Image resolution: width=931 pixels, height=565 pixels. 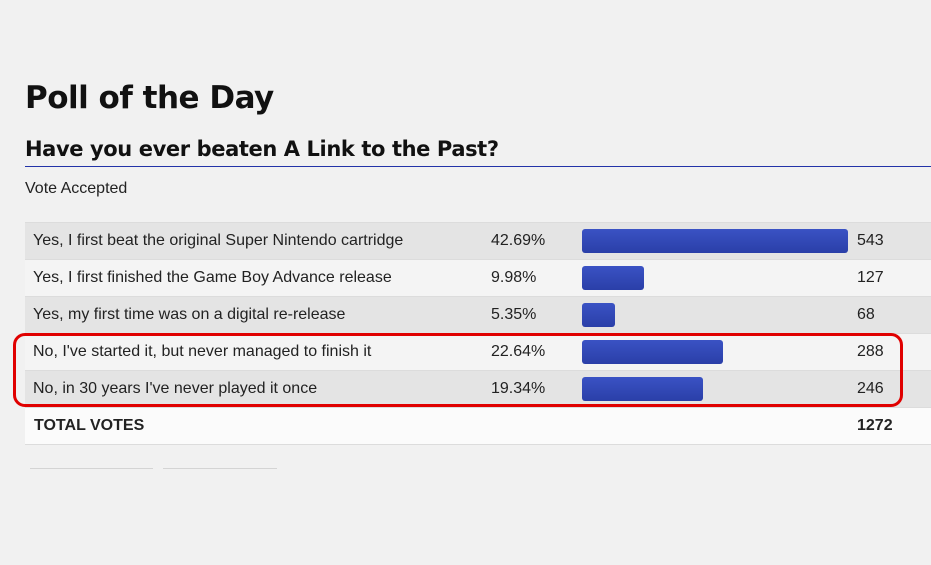 I want to click on vote-status: Vote Accepted, so click(x=76, y=188).